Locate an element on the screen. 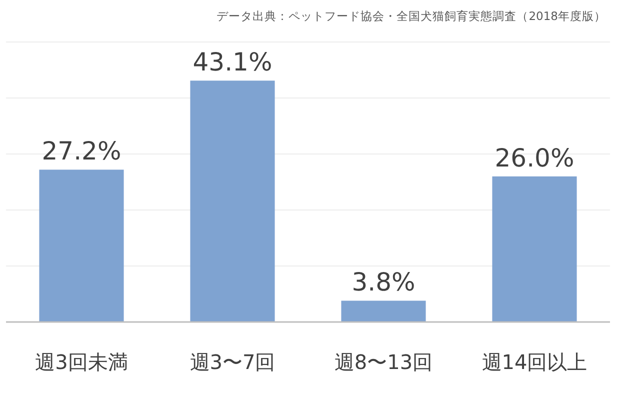 The width and height of the screenshot is (625, 394). x-tick: 週14回以上 is located at coordinates (535, 362).